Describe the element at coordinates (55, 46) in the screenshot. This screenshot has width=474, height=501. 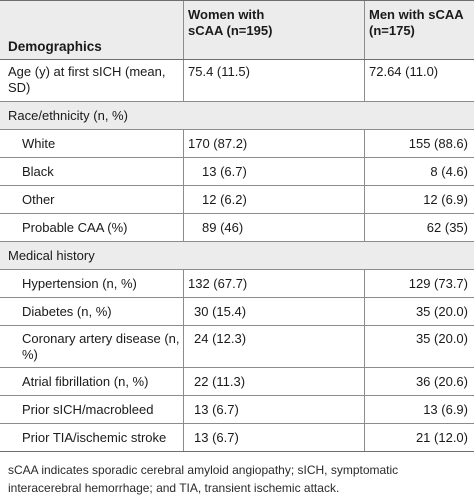
I see `header-demographics: Demographics` at that location.